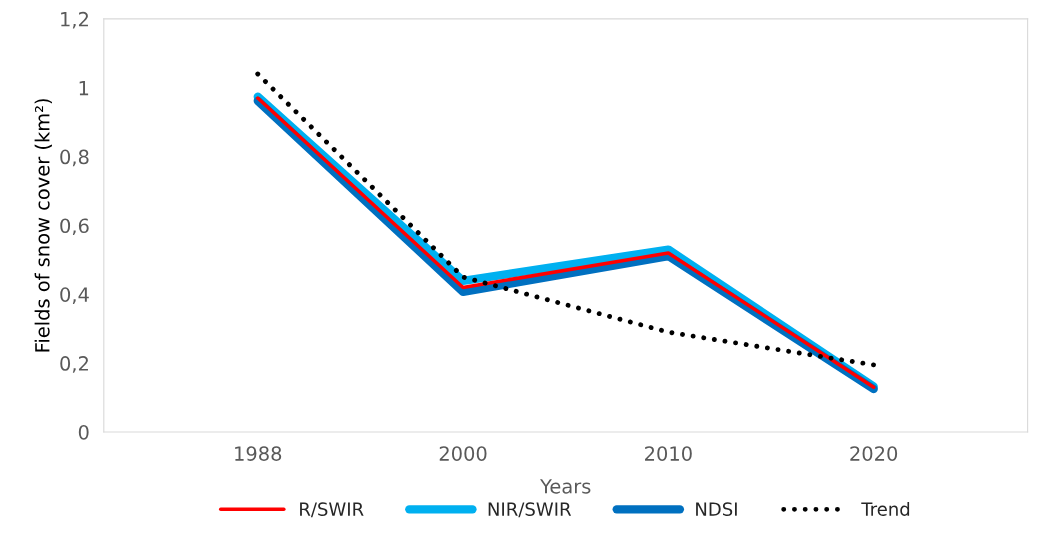  Describe the element at coordinates (565, 486) in the screenshot. I see `x-axis-title: Years` at that location.